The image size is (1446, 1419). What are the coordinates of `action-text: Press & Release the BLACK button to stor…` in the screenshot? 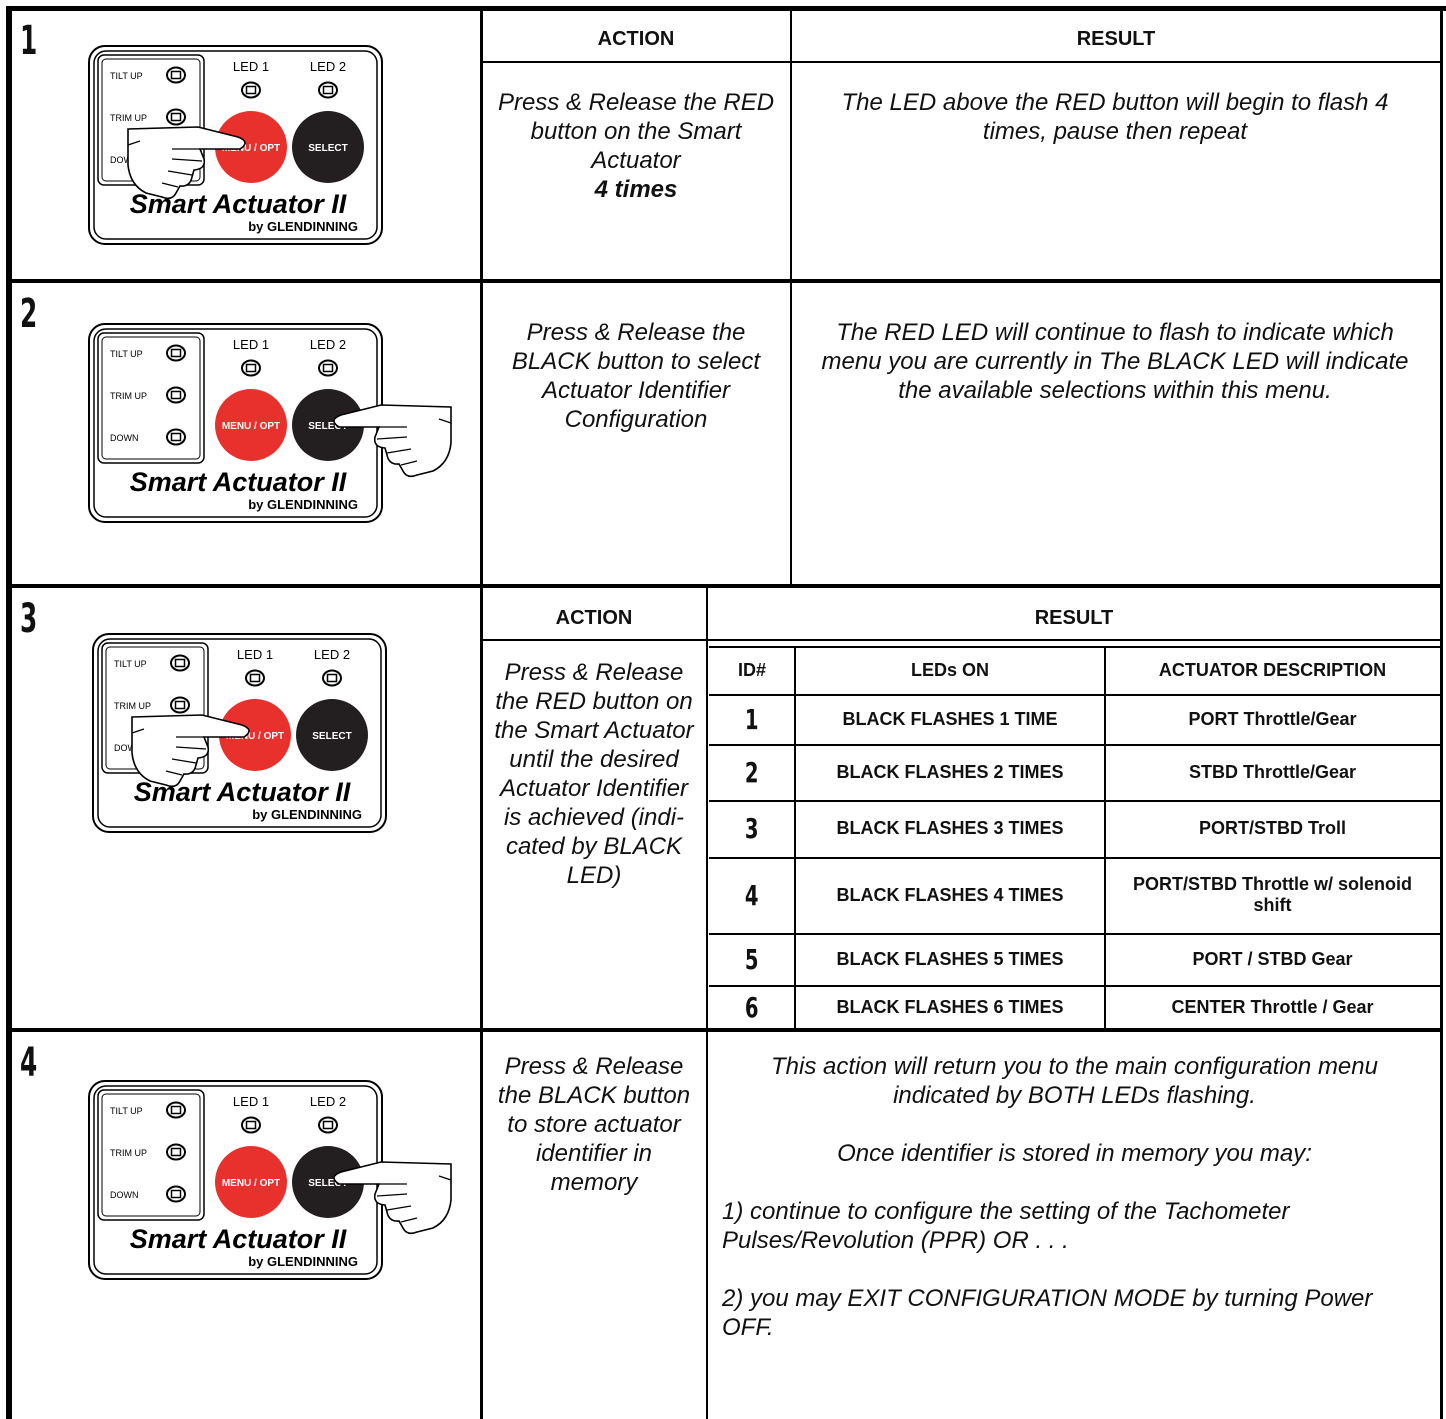 It's located at (594, 1124).